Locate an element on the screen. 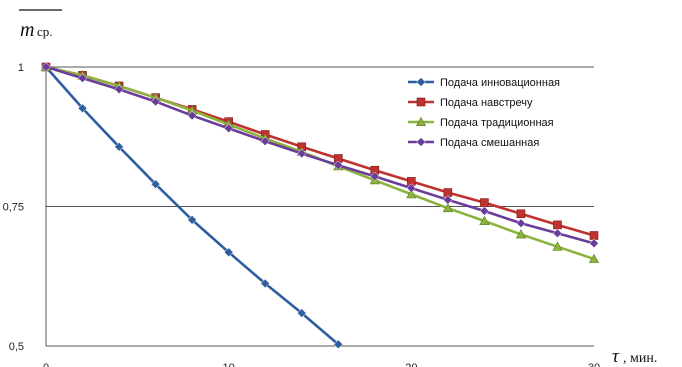  legend-label: Подача навстречу is located at coordinates (486, 103).